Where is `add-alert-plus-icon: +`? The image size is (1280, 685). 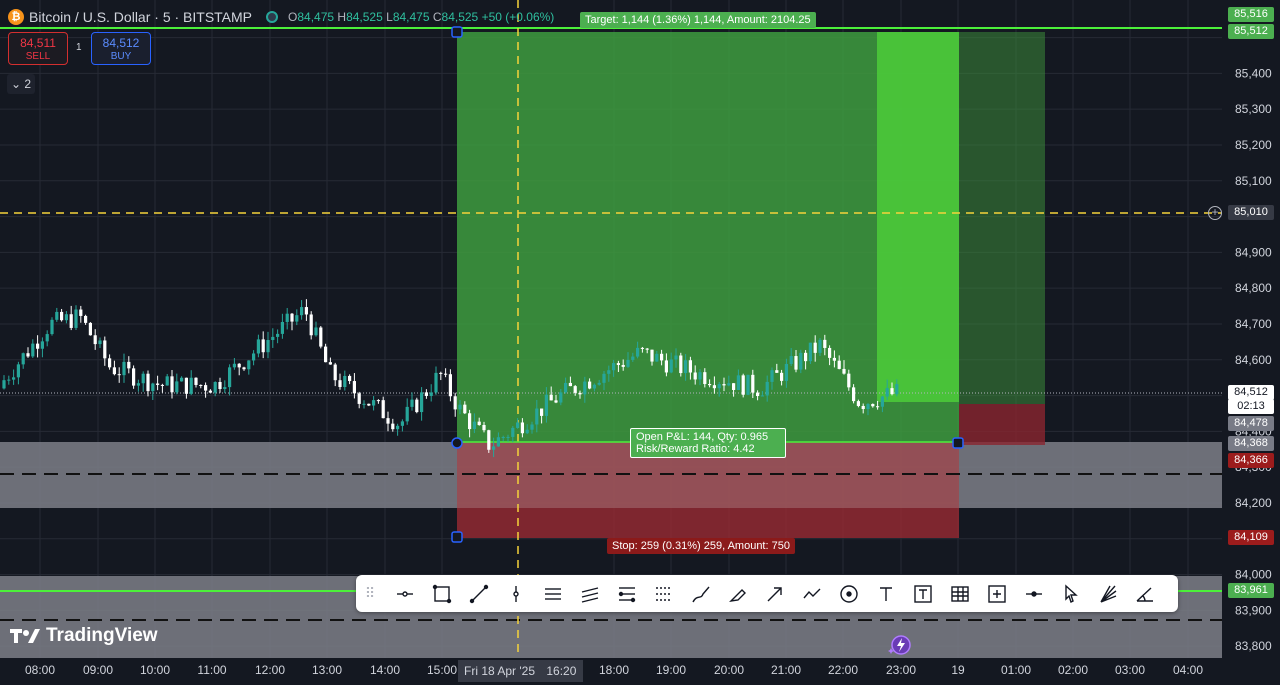
add-alert-plus-icon: + is located at coordinates (1215, 213).